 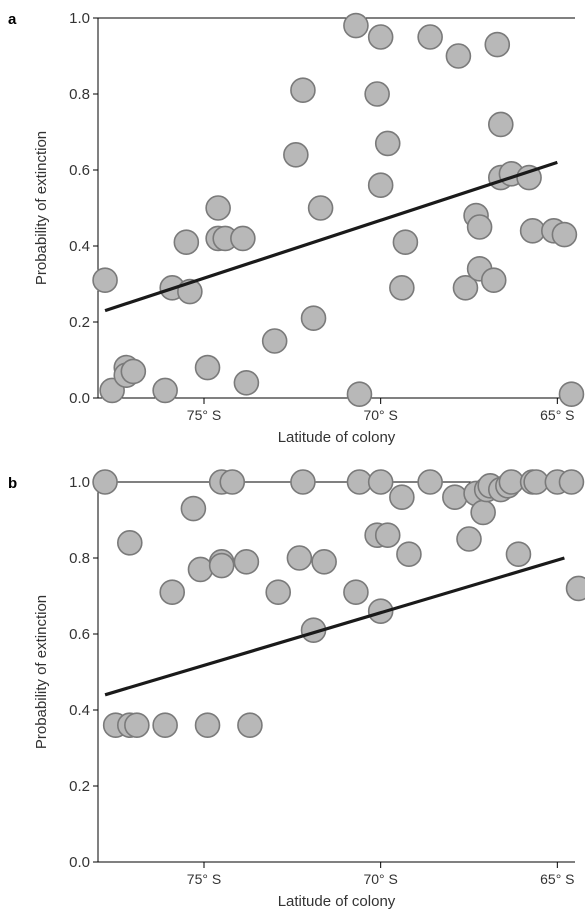 What do you see at coordinates (12, 19) in the screenshot?
I see `panel-label-a: a` at bounding box center [12, 19].